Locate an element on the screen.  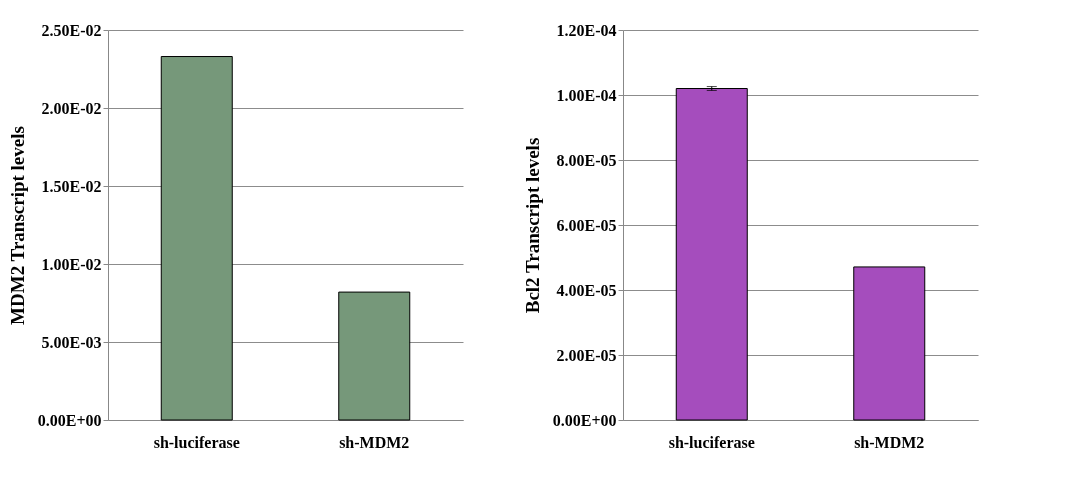
y-tick-label: 1.50E-02 is located at coordinates (71, 186).